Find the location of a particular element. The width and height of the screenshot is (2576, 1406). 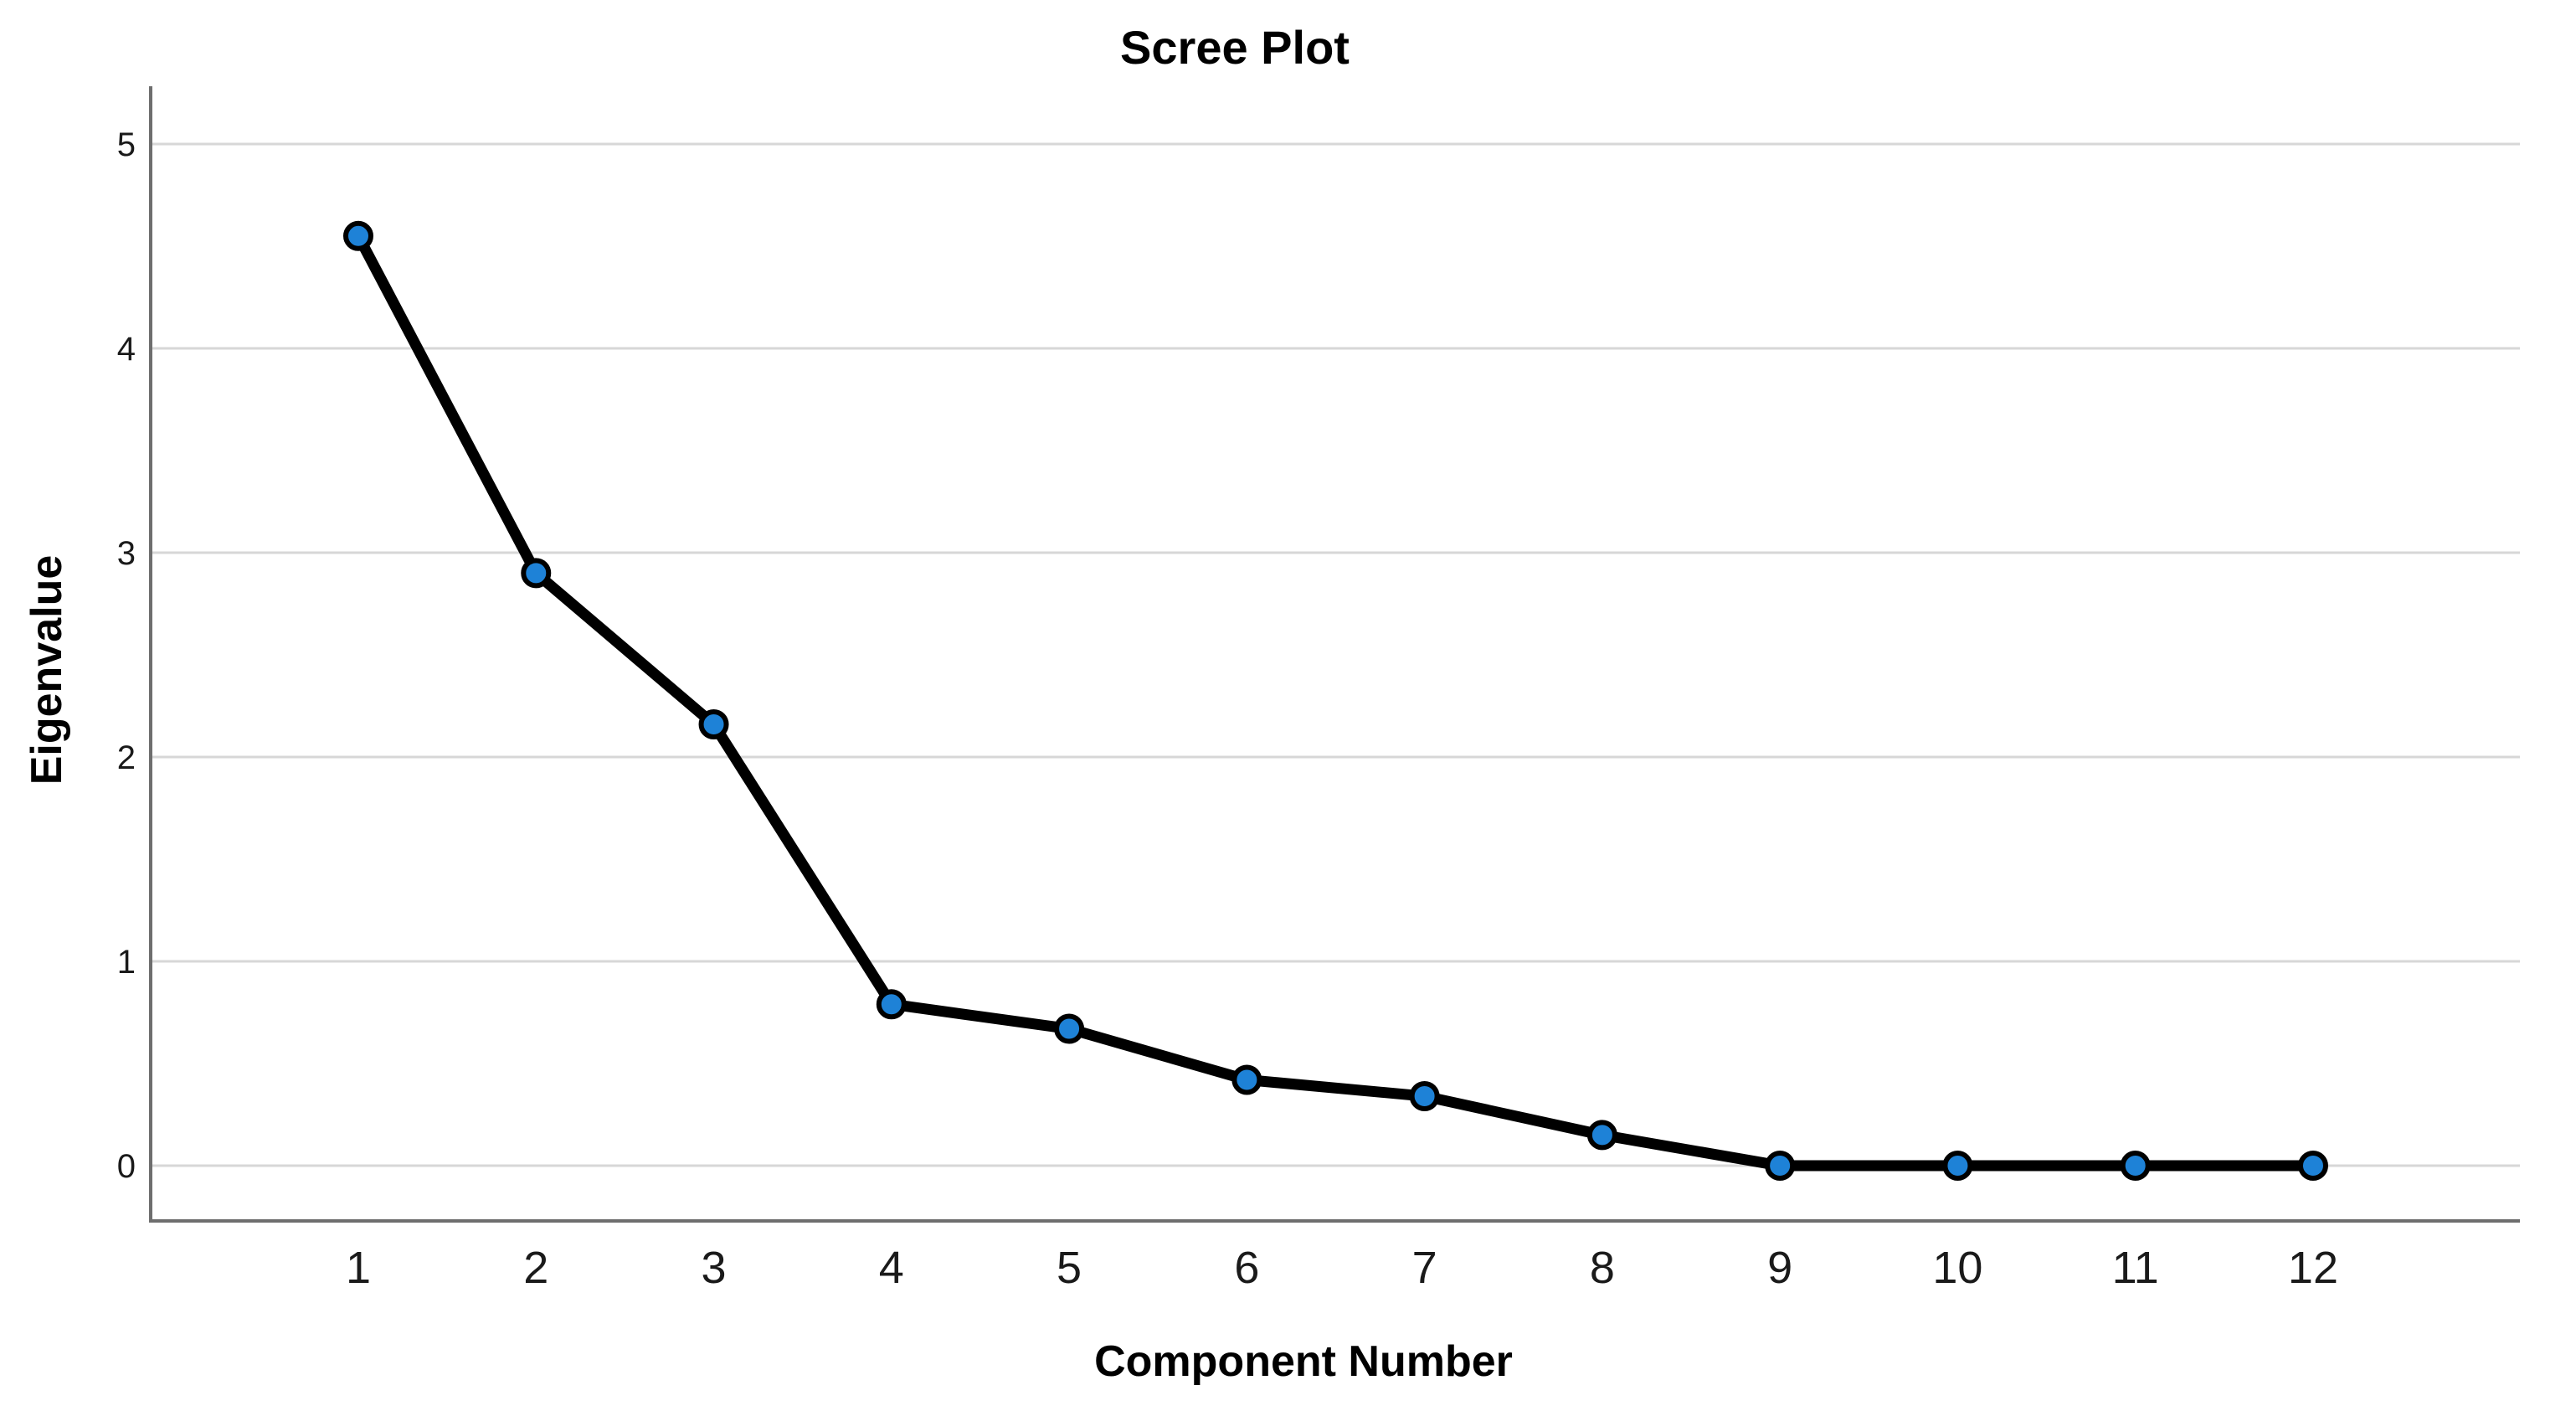

x-tick-label: 6 is located at coordinates (1246, 1268).